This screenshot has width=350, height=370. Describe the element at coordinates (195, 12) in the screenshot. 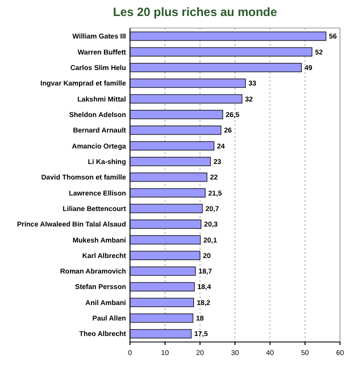

I see `chart-title: Les 20 plus riches au monde` at that location.